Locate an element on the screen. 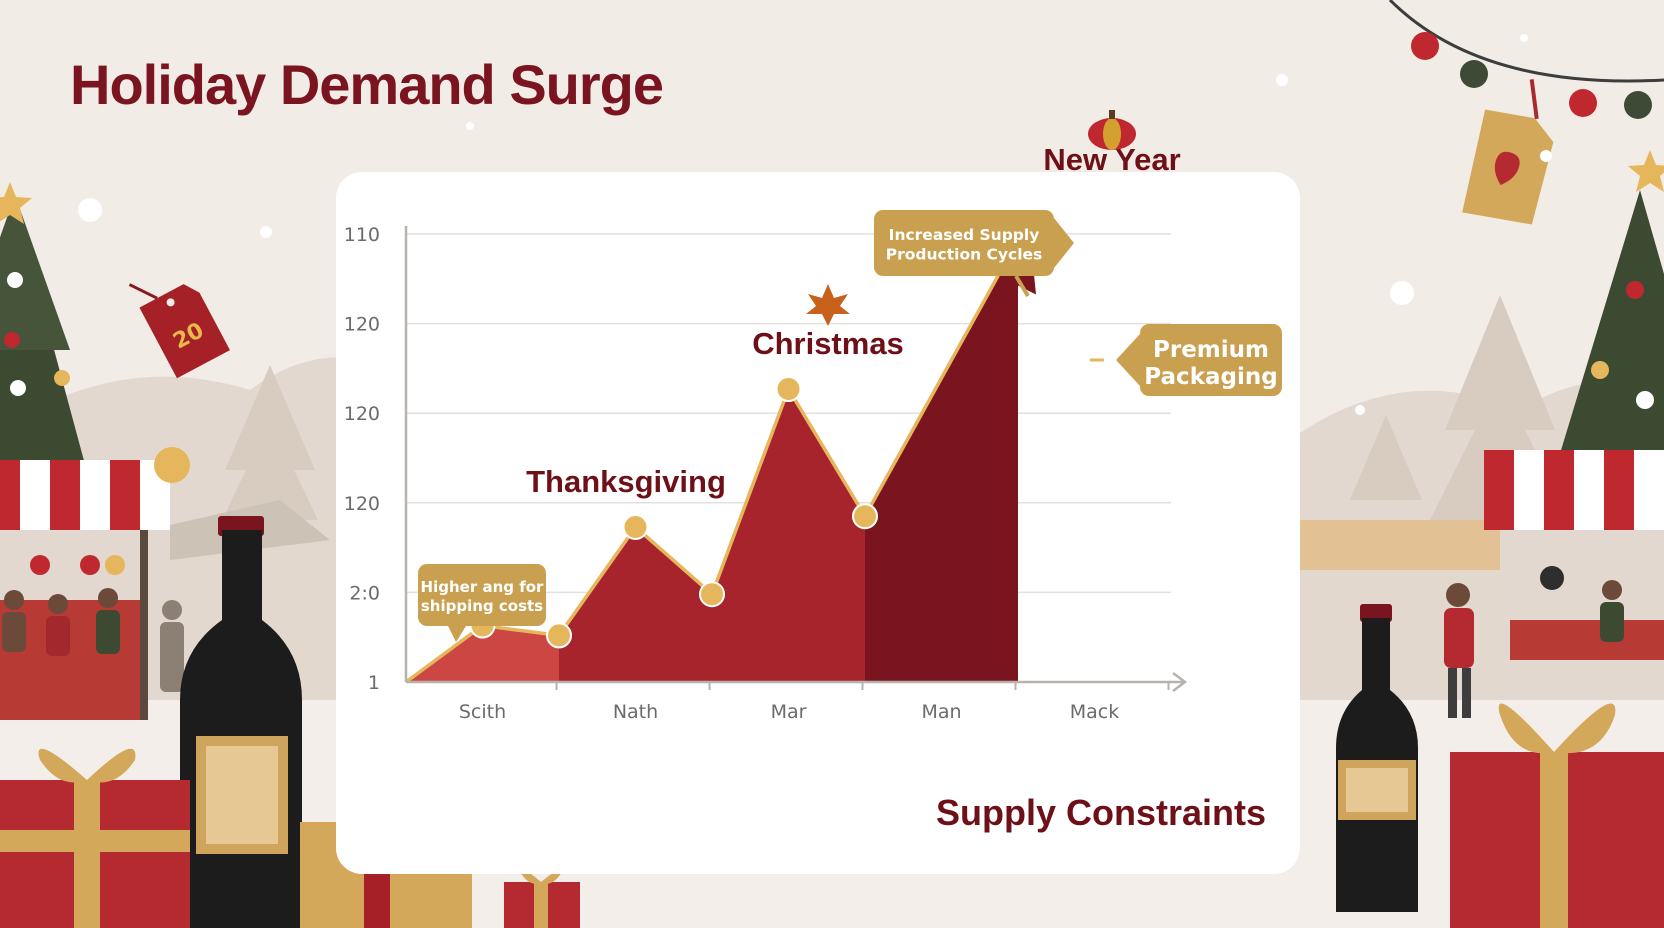 The height and width of the screenshot is (928, 1664). event-label: Thanksgiving is located at coordinates (626, 481).